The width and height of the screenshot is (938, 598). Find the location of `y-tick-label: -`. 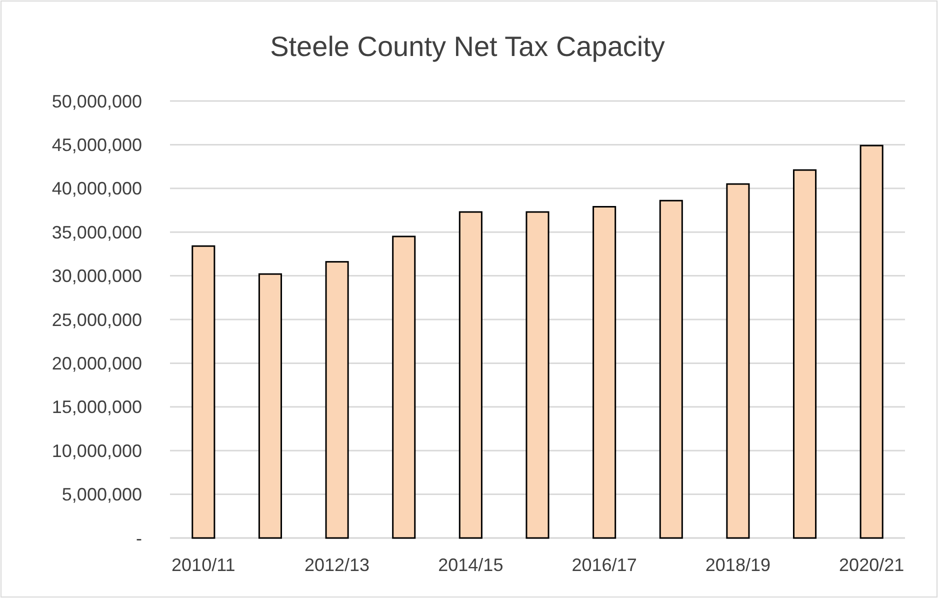

y-tick-label: - is located at coordinates (139, 538).